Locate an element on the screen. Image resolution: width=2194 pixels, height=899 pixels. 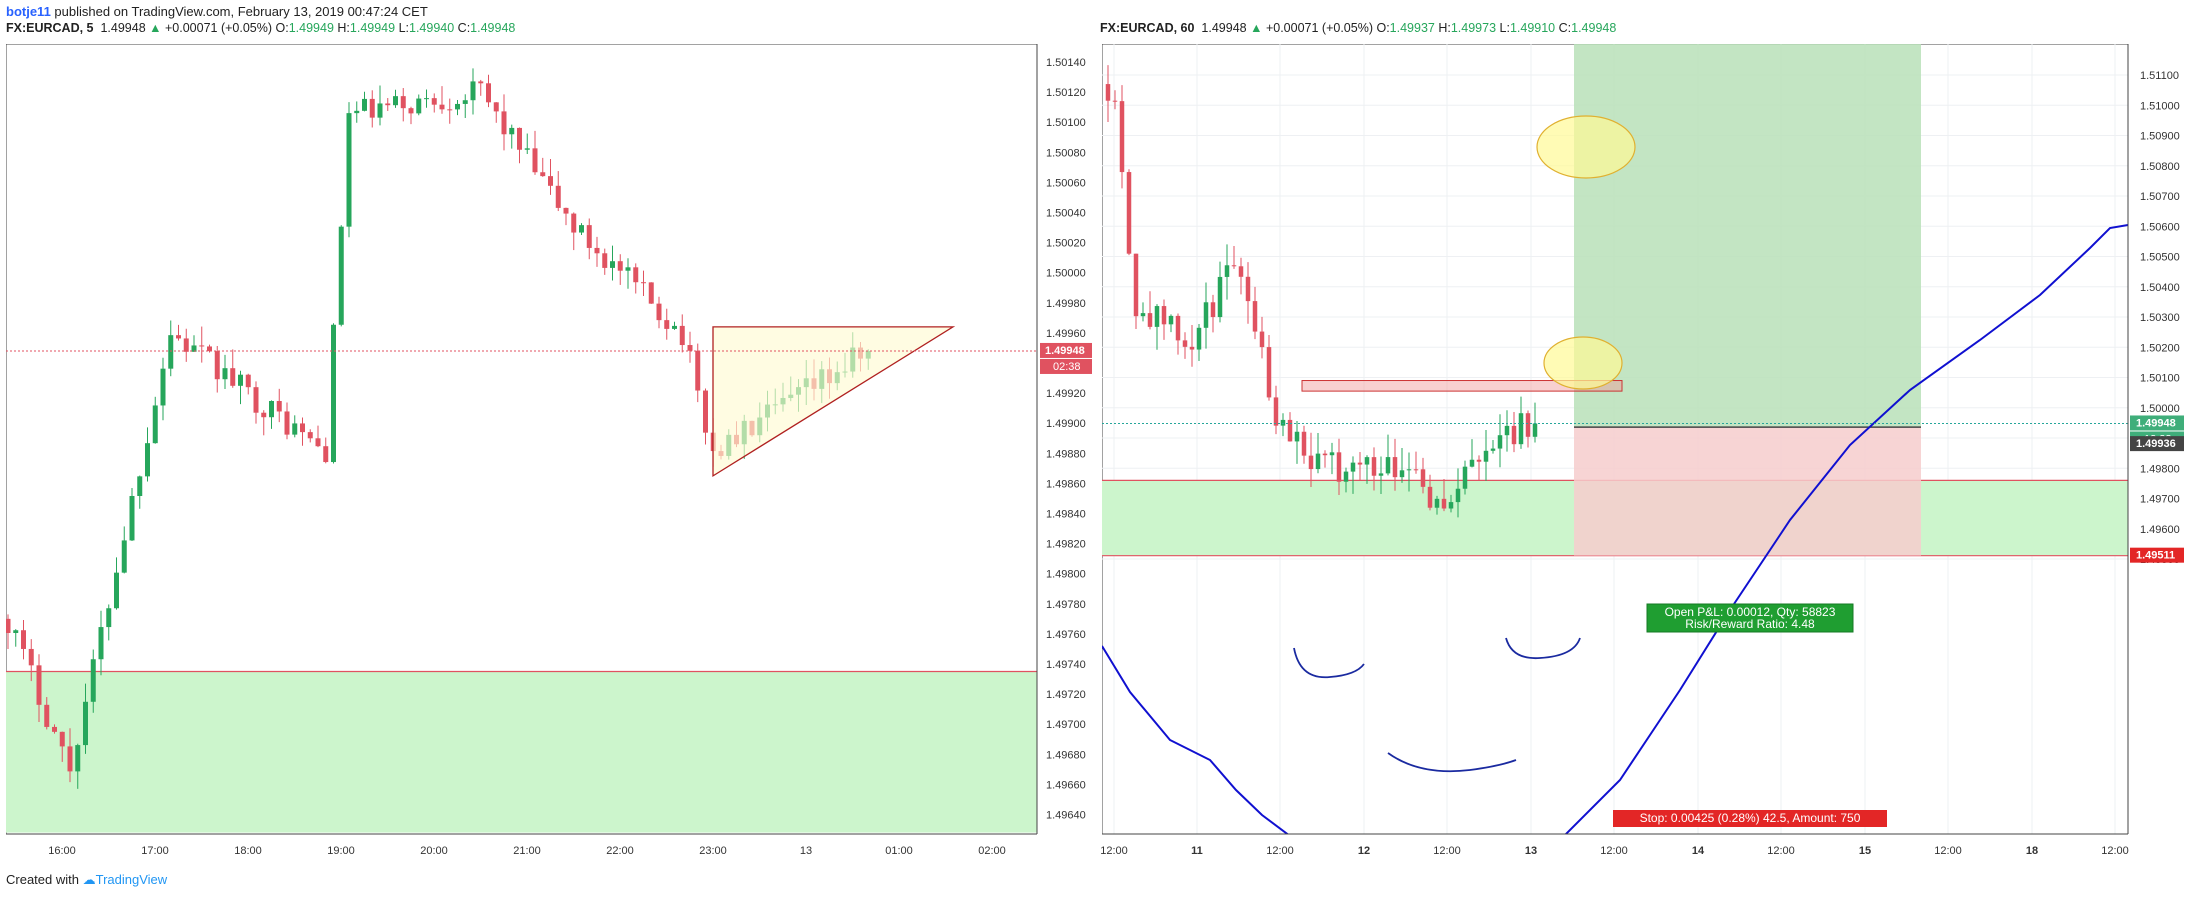
handdrawn-head is located at coordinates (1452, 762).